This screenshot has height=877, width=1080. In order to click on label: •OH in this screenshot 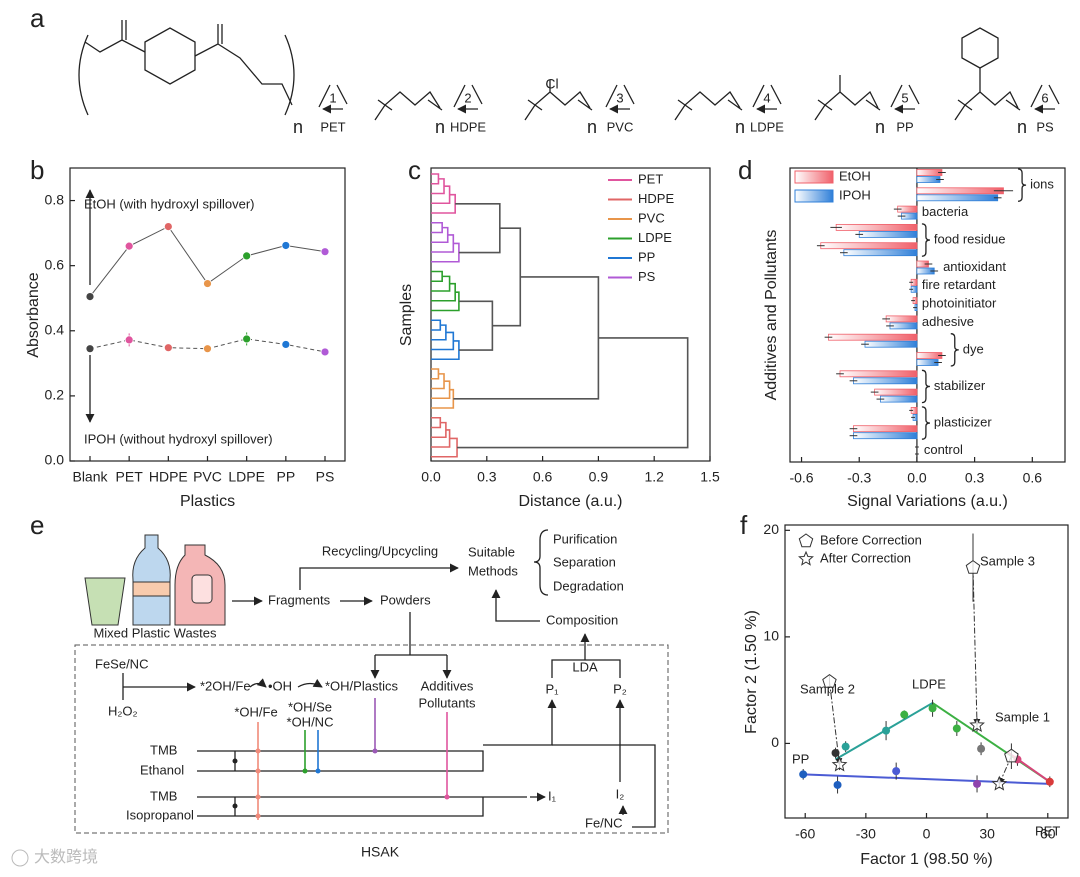, I will do `click(280, 685)`.